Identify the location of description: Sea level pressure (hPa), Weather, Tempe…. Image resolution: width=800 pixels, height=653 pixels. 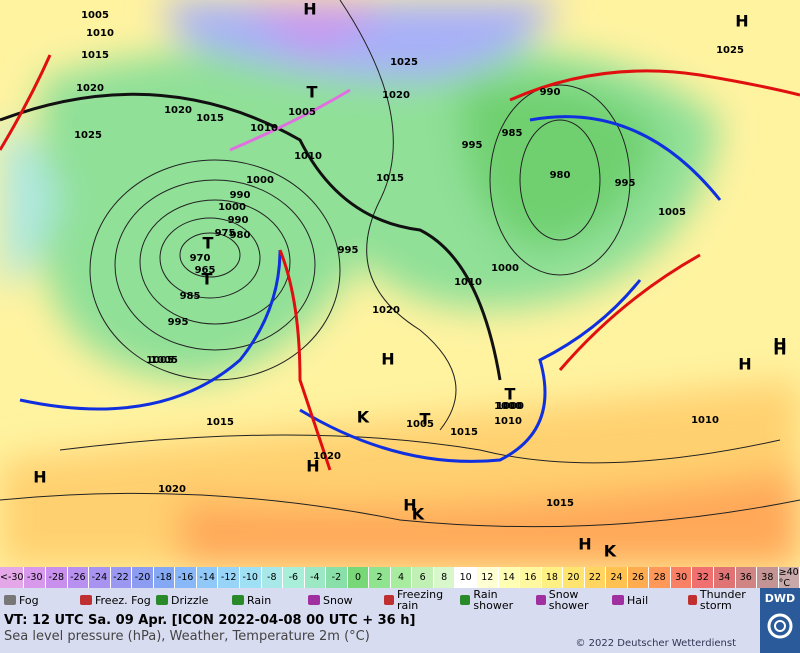
(187, 636).